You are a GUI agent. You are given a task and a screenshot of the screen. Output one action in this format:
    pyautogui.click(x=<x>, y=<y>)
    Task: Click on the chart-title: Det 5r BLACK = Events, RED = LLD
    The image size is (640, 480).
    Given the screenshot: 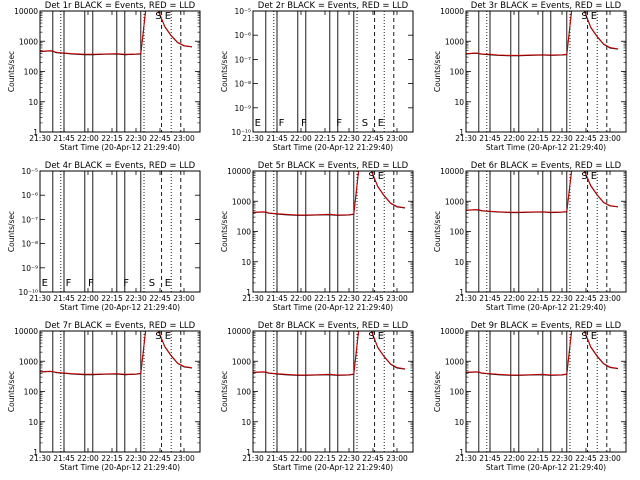 What is the action you would take?
    pyautogui.click(x=333, y=166)
    